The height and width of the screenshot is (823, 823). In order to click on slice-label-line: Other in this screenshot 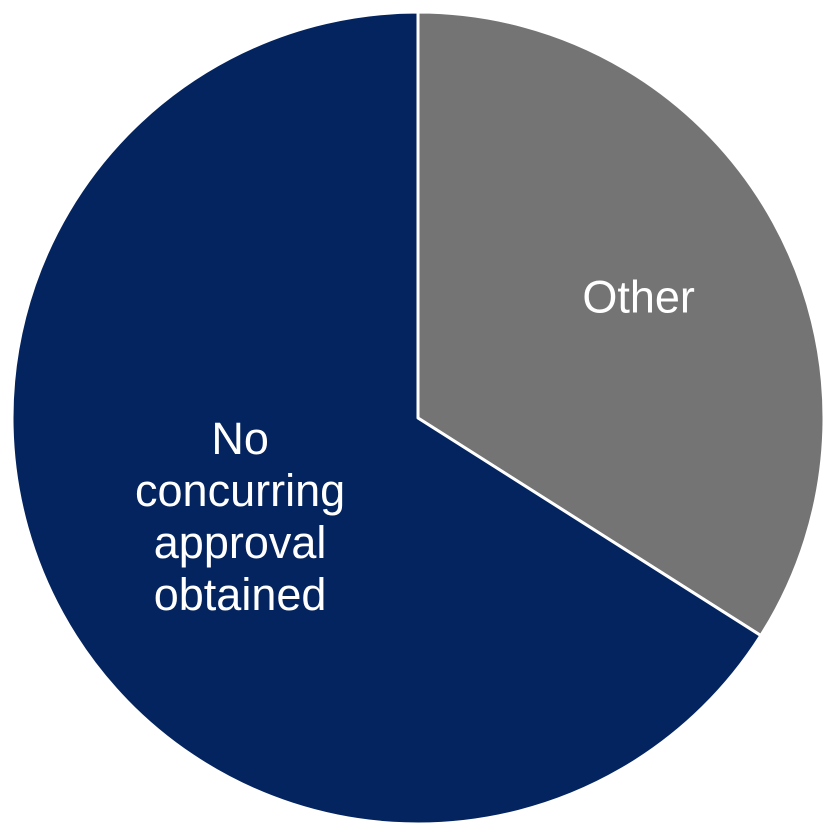, I will do `click(638, 297)`.